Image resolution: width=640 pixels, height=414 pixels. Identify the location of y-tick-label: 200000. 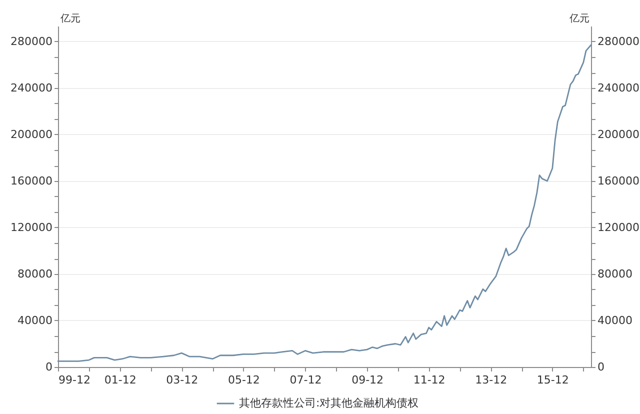
(31, 134).